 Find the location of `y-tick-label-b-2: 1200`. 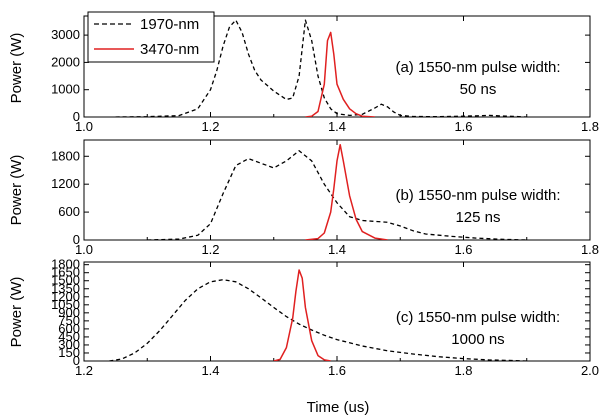

y-tick-label-b-2: 1200 is located at coordinates (65, 183).